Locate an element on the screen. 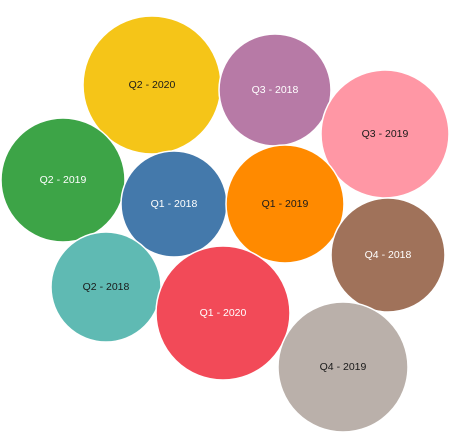  bubble-q1-2020: Q1 - 2020 is located at coordinates (223, 313).